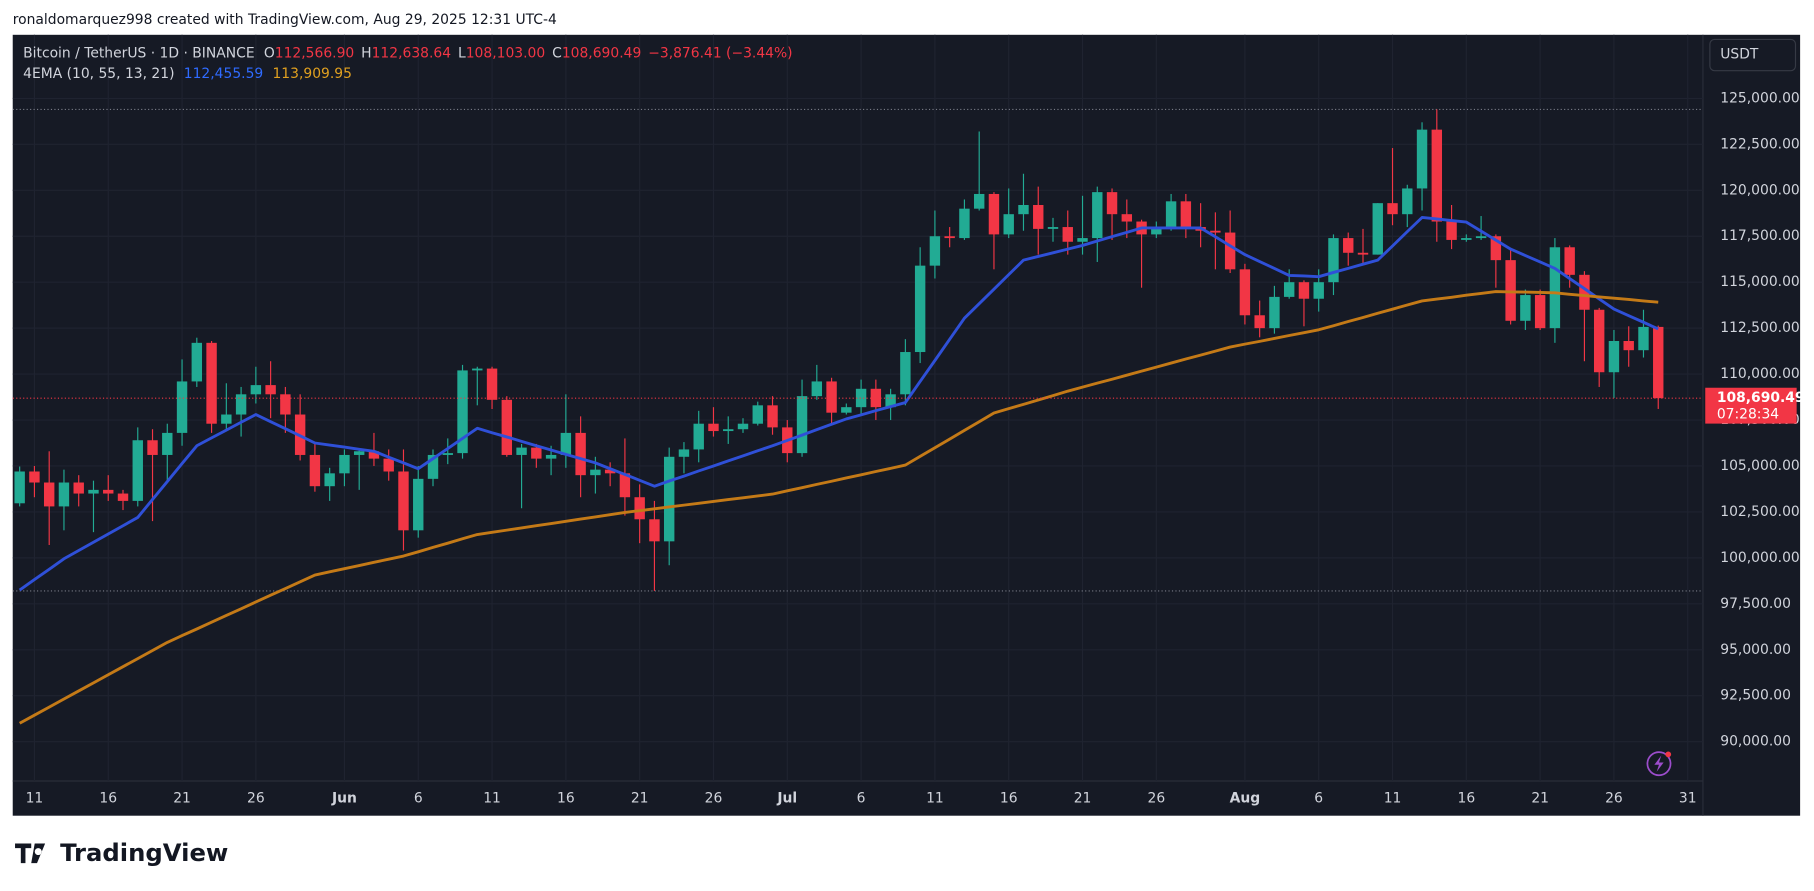  What do you see at coordinates (412, 53) in the screenshot?
I see `high: 112,638.64` at bounding box center [412, 53].